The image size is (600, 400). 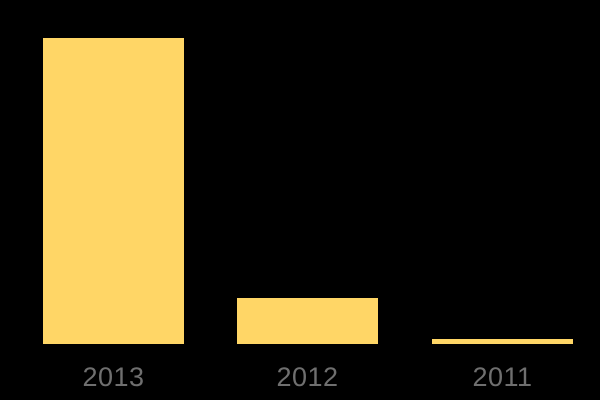 I want to click on x-axis-label-2011: 2011, so click(x=502, y=377).